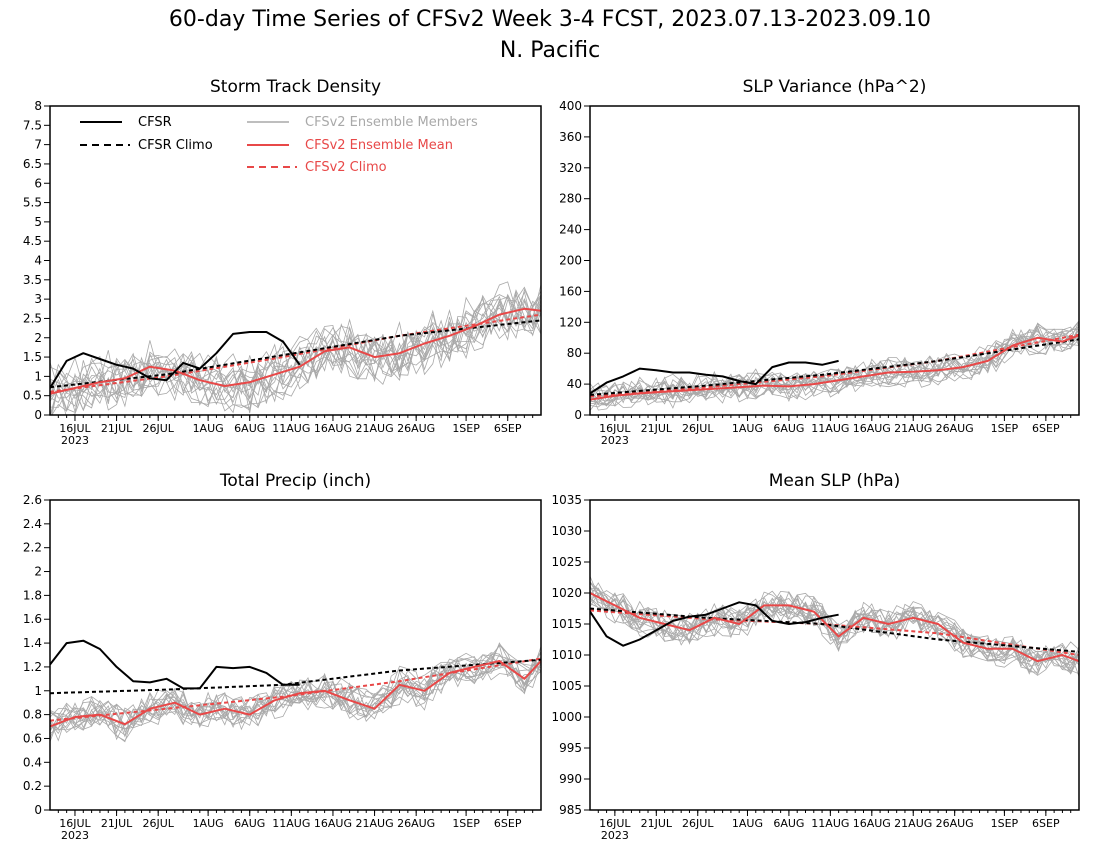  Describe the element at coordinates (835, 87) in the screenshot. I see `panel-title: SLP Variance (hPa^2)` at that location.